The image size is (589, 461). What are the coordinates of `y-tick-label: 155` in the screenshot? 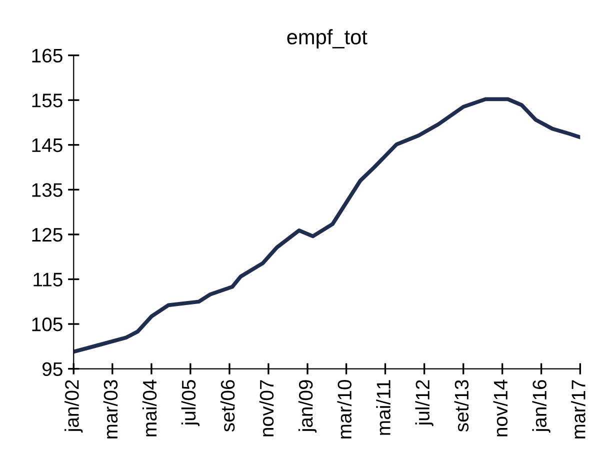 It's located at (47, 101).